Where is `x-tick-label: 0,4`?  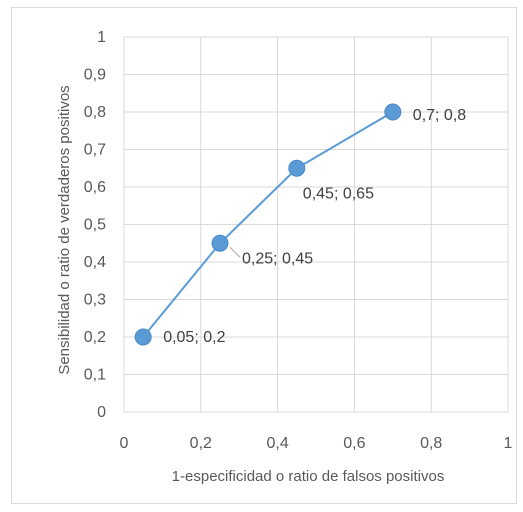 x-tick-label: 0,4 is located at coordinates (277, 443).